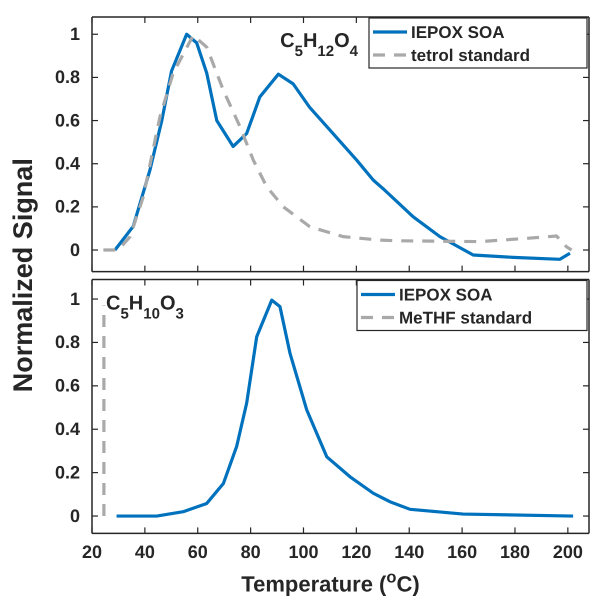 This screenshot has width=592, height=596. Describe the element at coordinates (92, 552) in the screenshot. I see `x-tick-label: 20` at that location.